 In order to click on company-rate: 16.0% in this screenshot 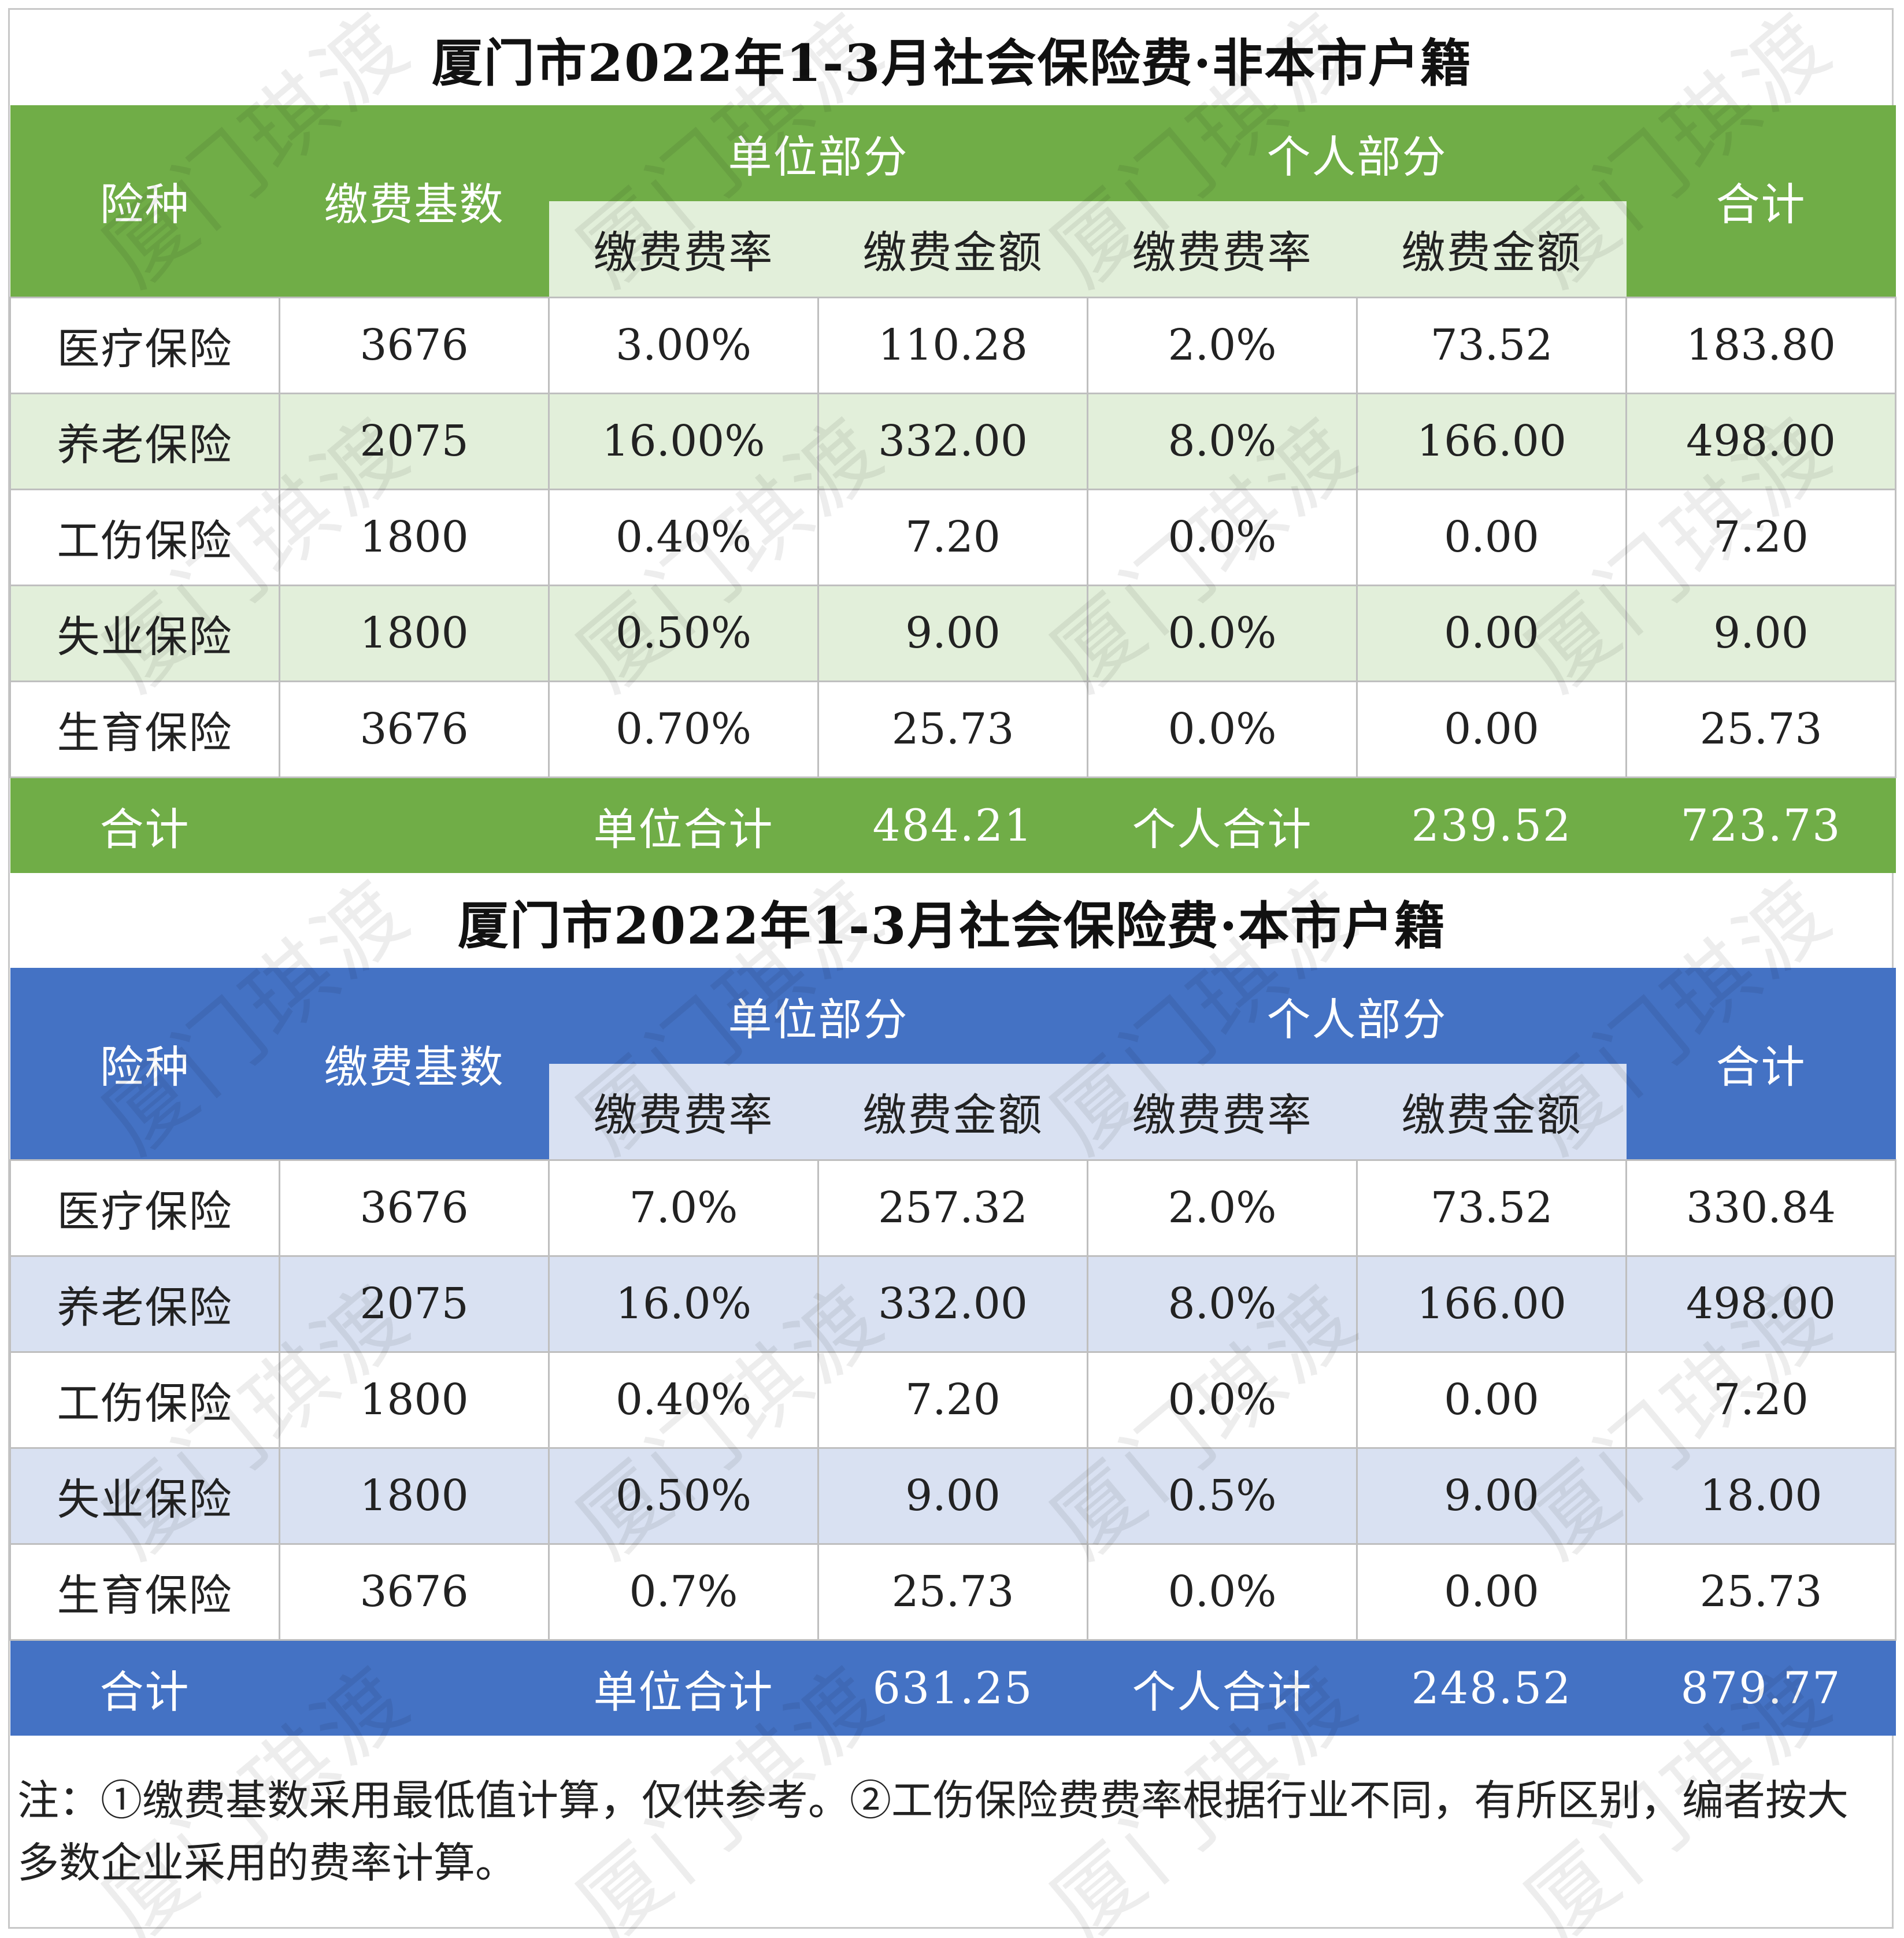, I will do `click(683, 1304)`.